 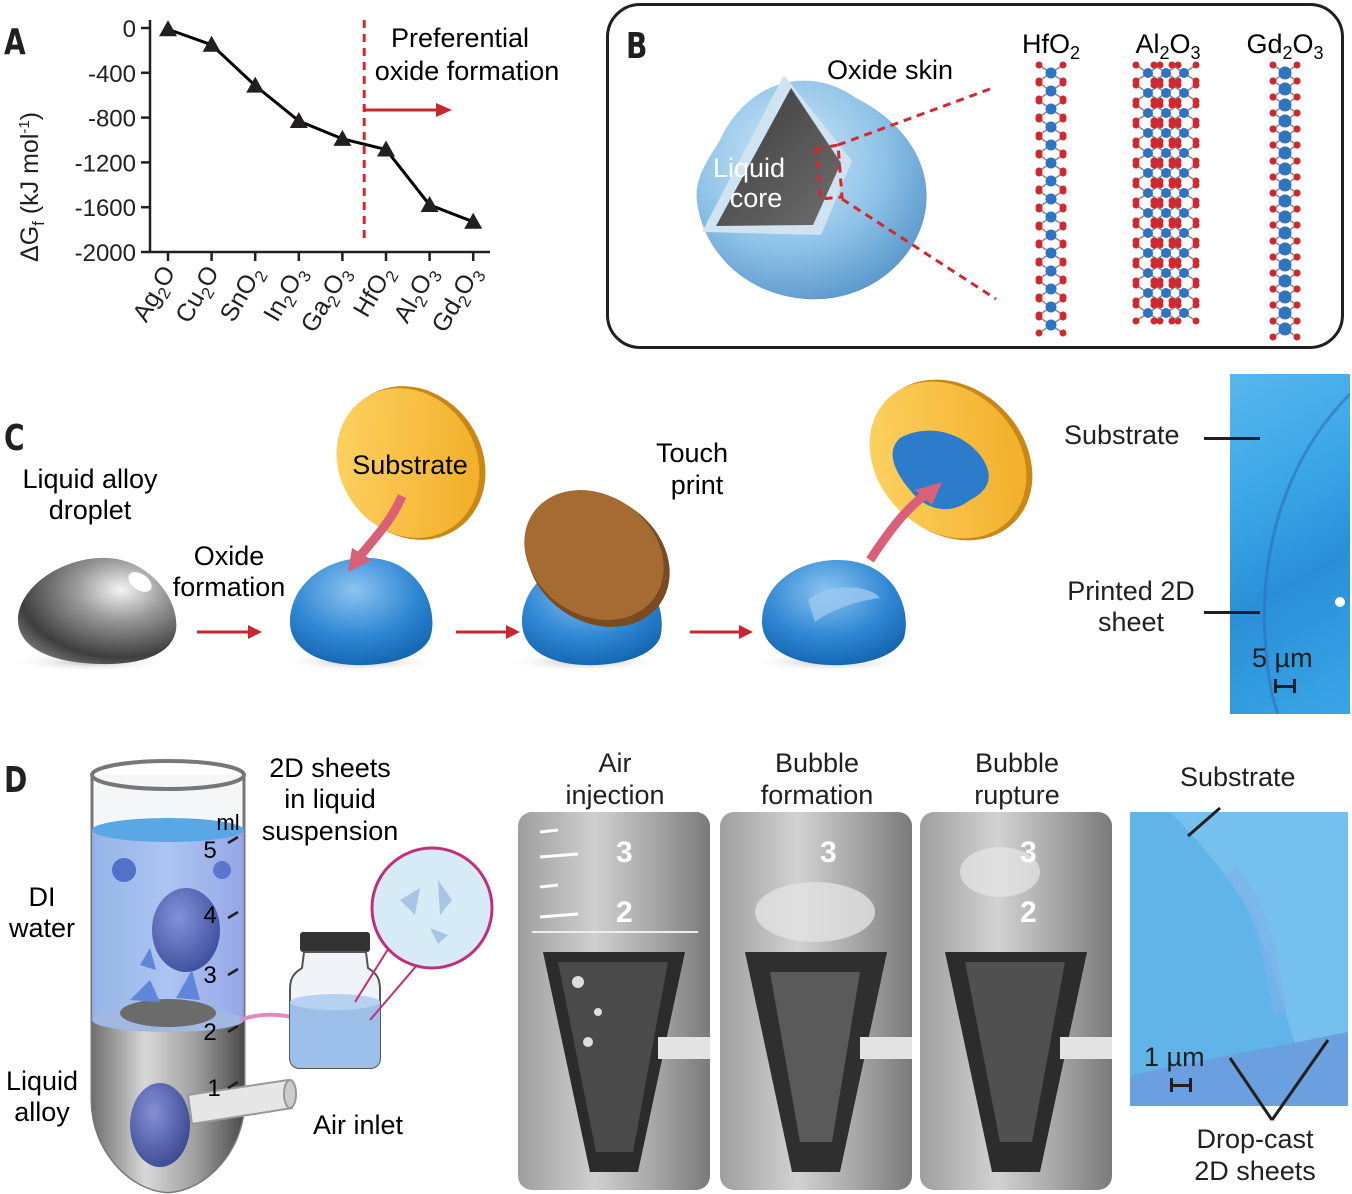 I want to click on photo2-caption-line2: formation, so click(x=817, y=795).